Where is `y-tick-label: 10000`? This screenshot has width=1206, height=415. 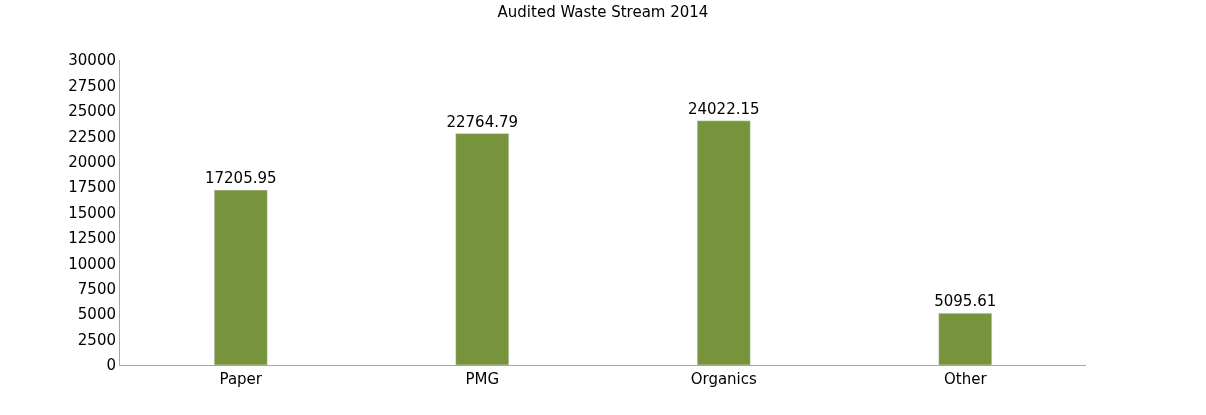 y-tick-label: 10000 is located at coordinates (92, 263).